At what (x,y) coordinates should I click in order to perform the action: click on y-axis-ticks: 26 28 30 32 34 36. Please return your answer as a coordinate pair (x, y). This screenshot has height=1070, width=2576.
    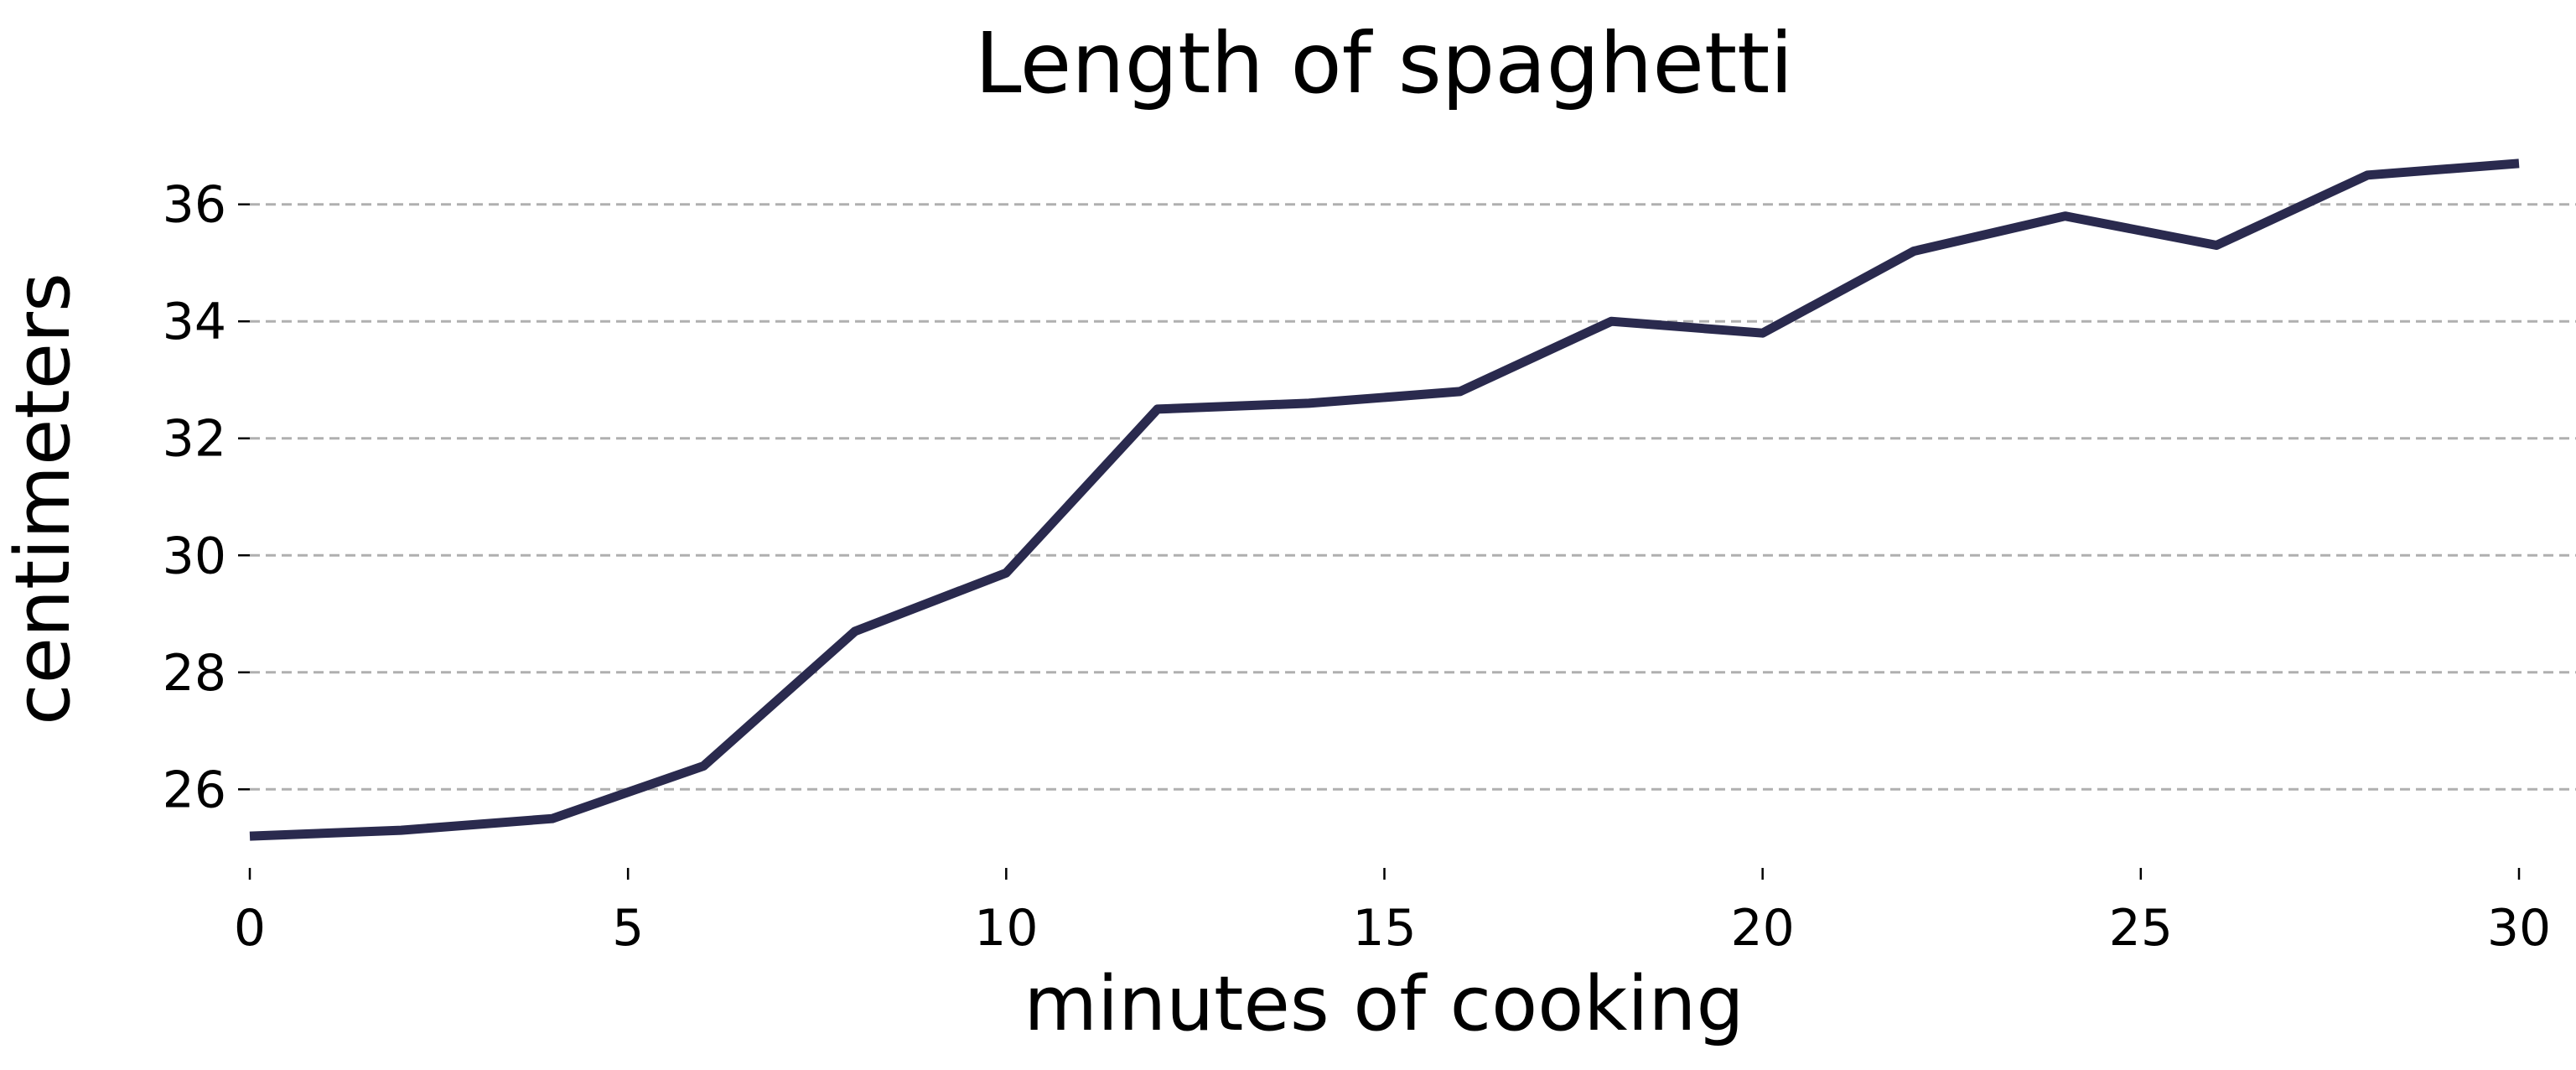
    Looking at the image, I should click on (206, 497).